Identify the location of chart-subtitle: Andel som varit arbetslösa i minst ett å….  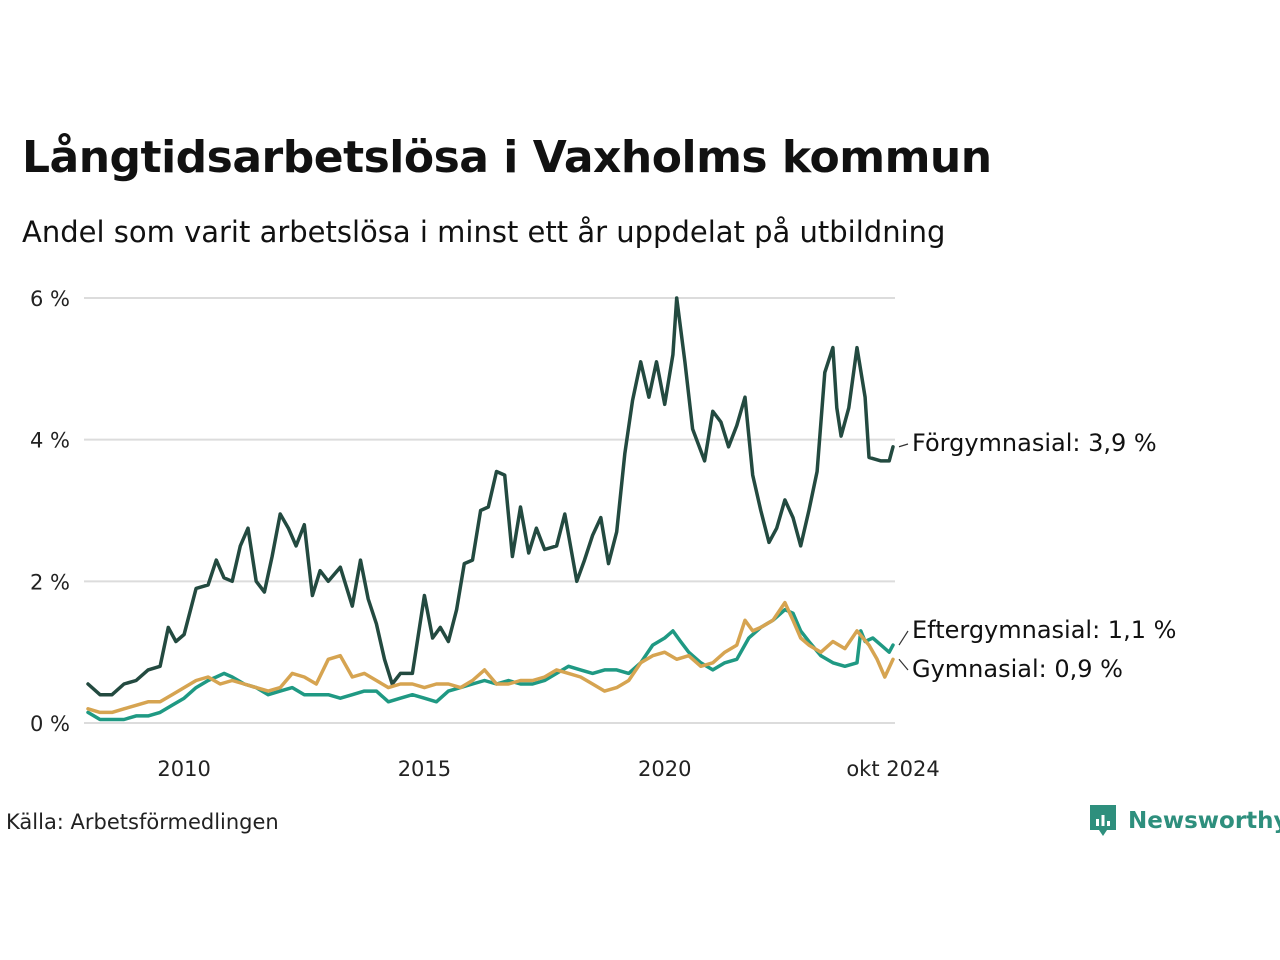
(484, 232).